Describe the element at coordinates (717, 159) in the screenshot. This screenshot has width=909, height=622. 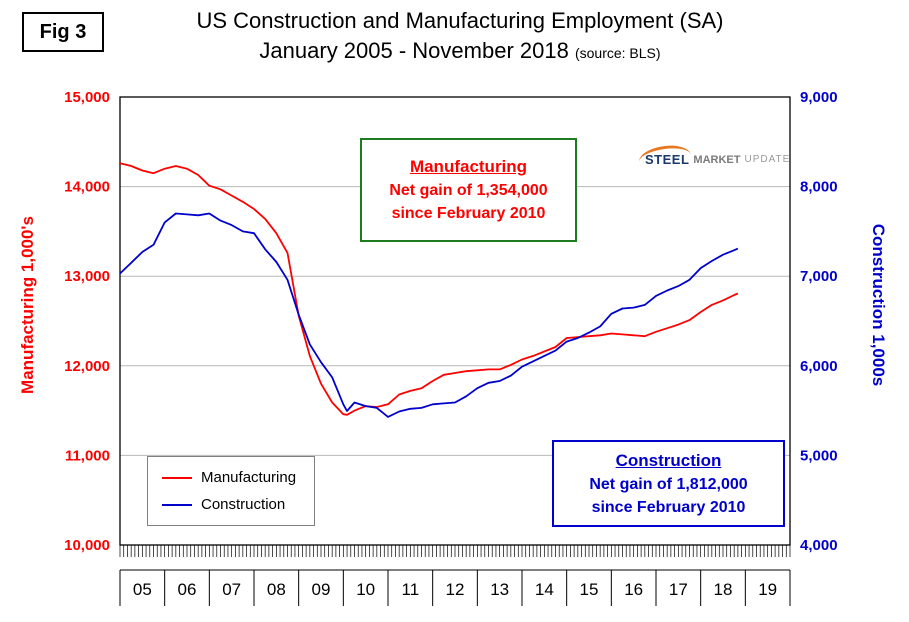
I see `logo-market-text: MARKET` at that location.